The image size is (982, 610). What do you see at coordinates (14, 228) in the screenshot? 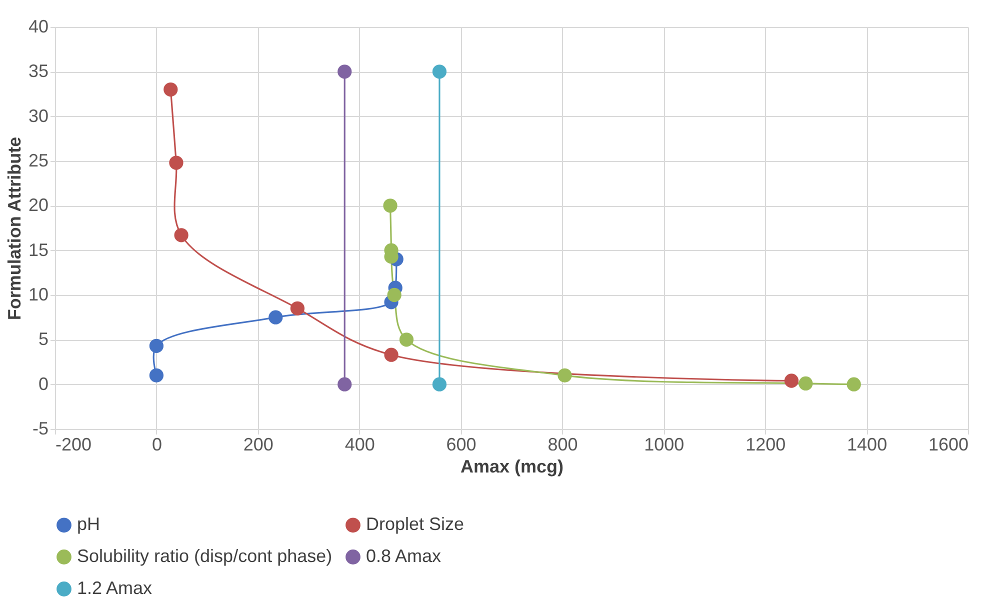
I see `y-axis-title: Formulation Attribute` at bounding box center [14, 228].